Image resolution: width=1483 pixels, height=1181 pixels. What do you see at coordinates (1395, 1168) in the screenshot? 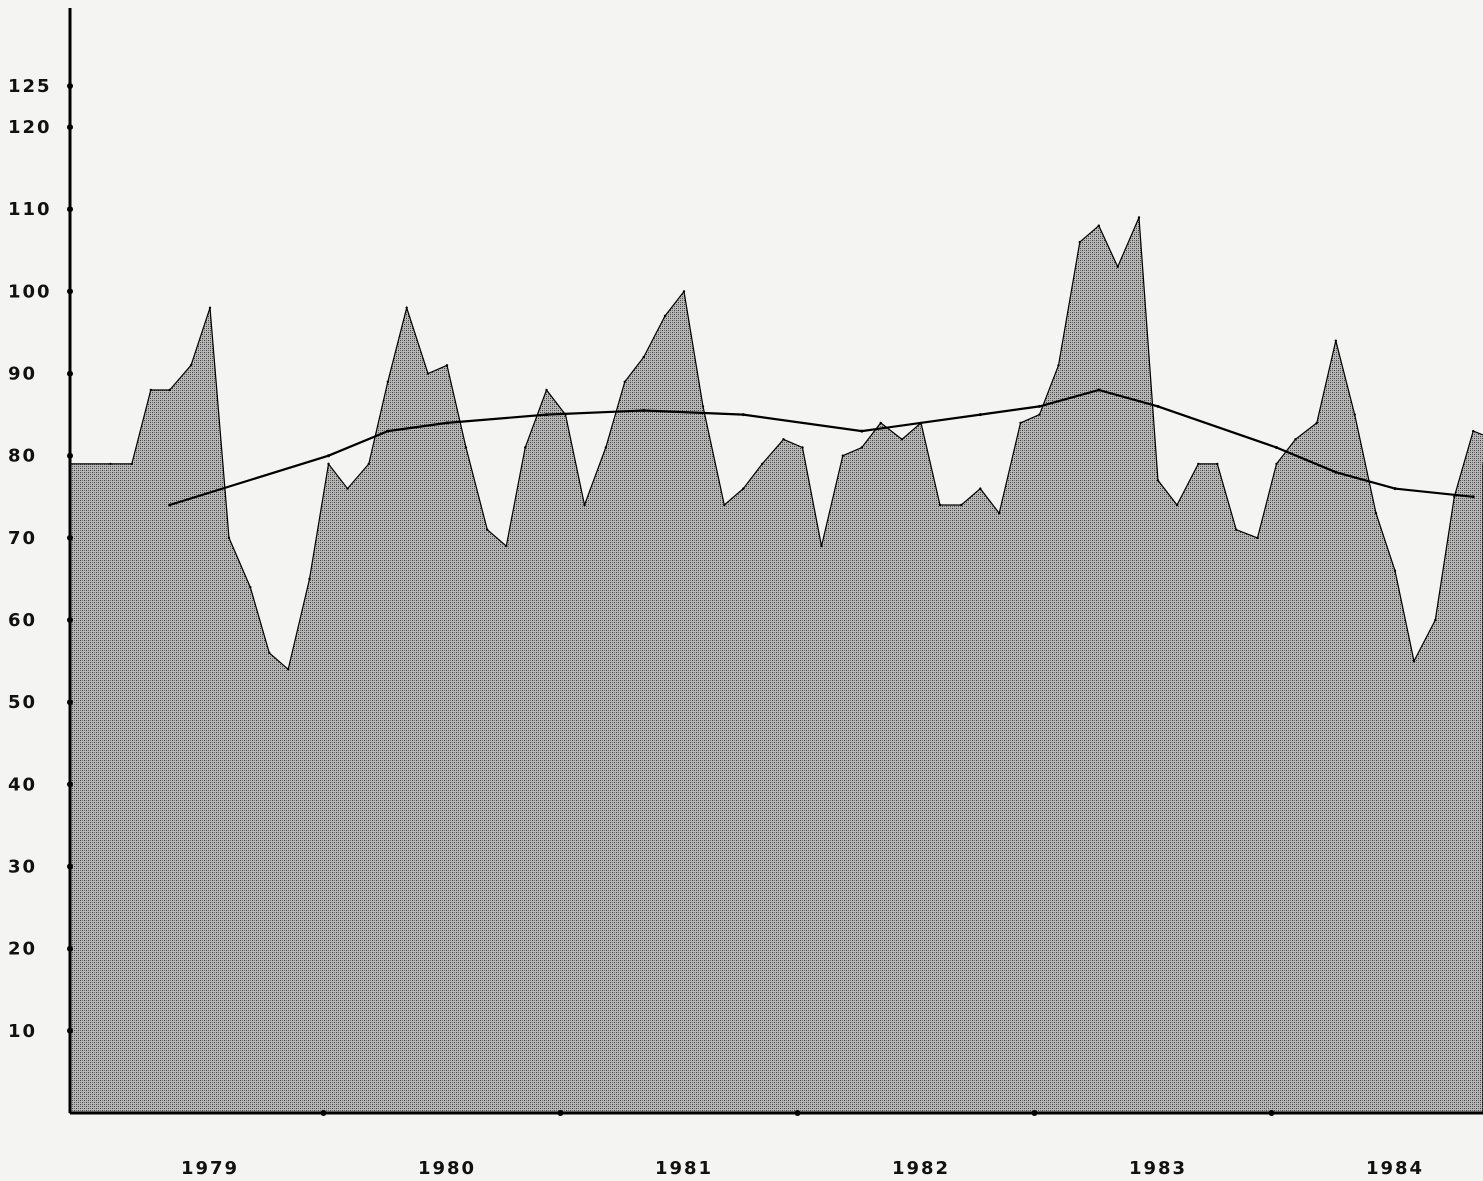
I see `x-tick-label: 1984` at bounding box center [1395, 1168].